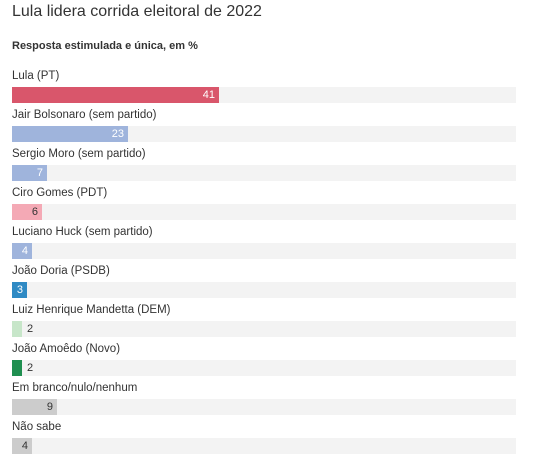 This screenshot has height=471, width=553. I want to click on data-label: 7, so click(39, 173).